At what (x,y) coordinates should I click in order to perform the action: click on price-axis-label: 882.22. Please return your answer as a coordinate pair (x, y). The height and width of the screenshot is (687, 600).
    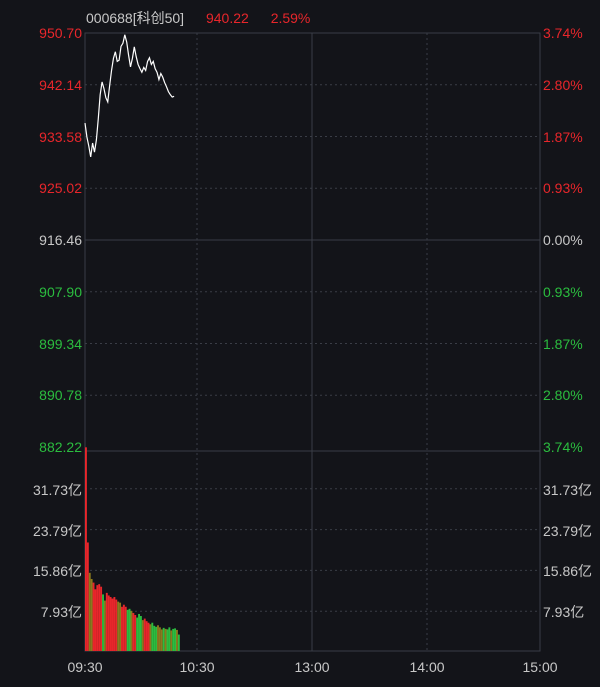
    Looking at the image, I should click on (60, 447).